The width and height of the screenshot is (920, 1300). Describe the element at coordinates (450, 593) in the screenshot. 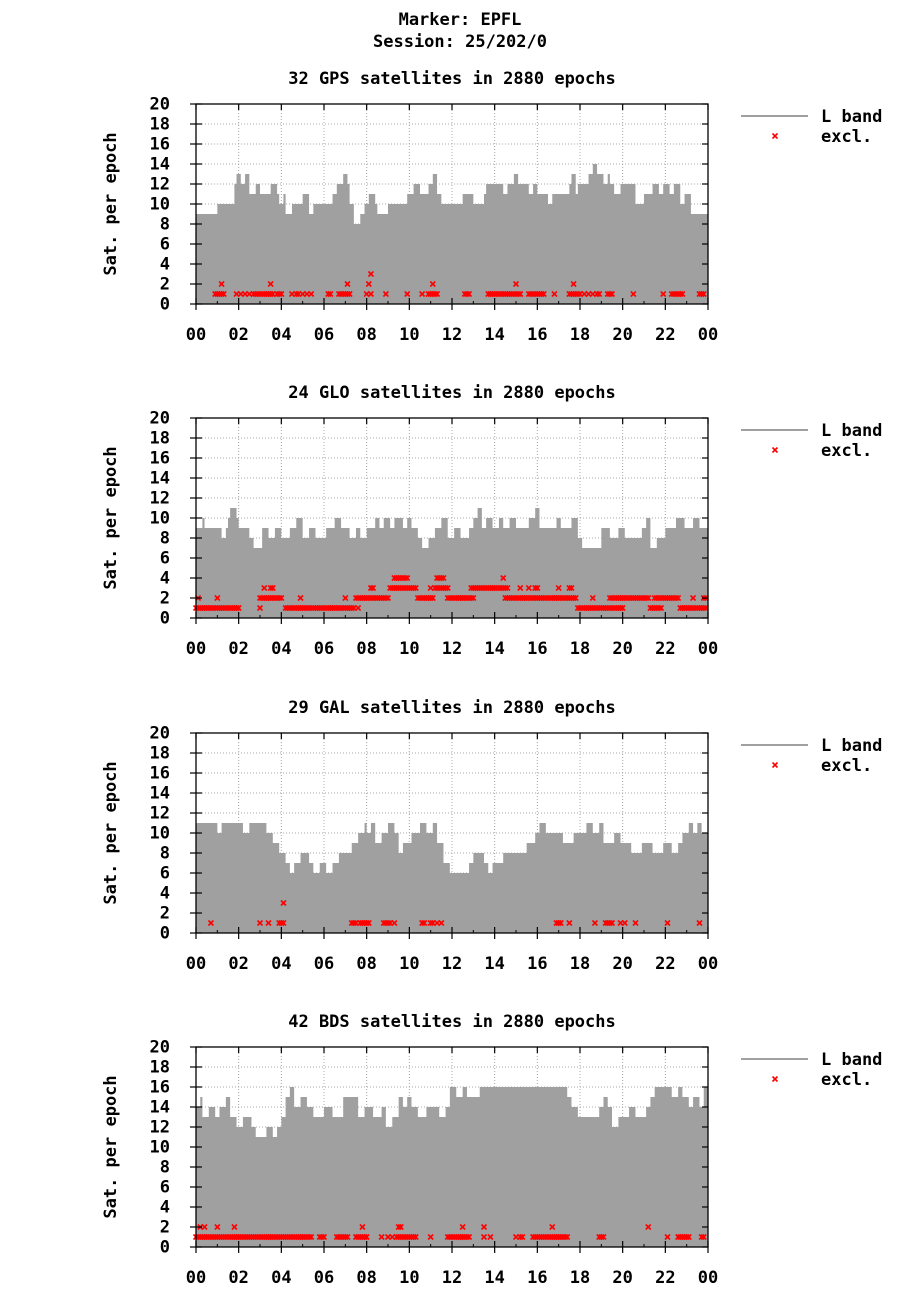

I see `series-excl` at that location.